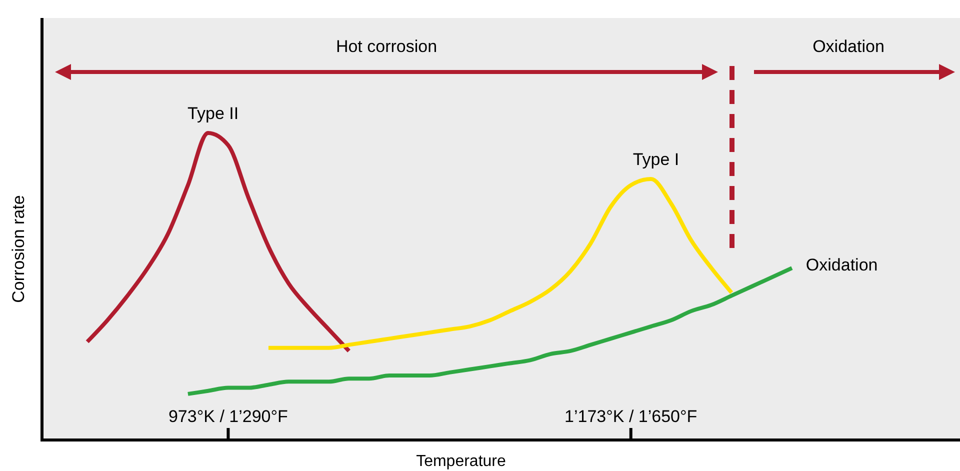  Describe the element at coordinates (631, 416) in the screenshot. I see `x-tick-label: 1’173°K / 1’650°F` at that location.